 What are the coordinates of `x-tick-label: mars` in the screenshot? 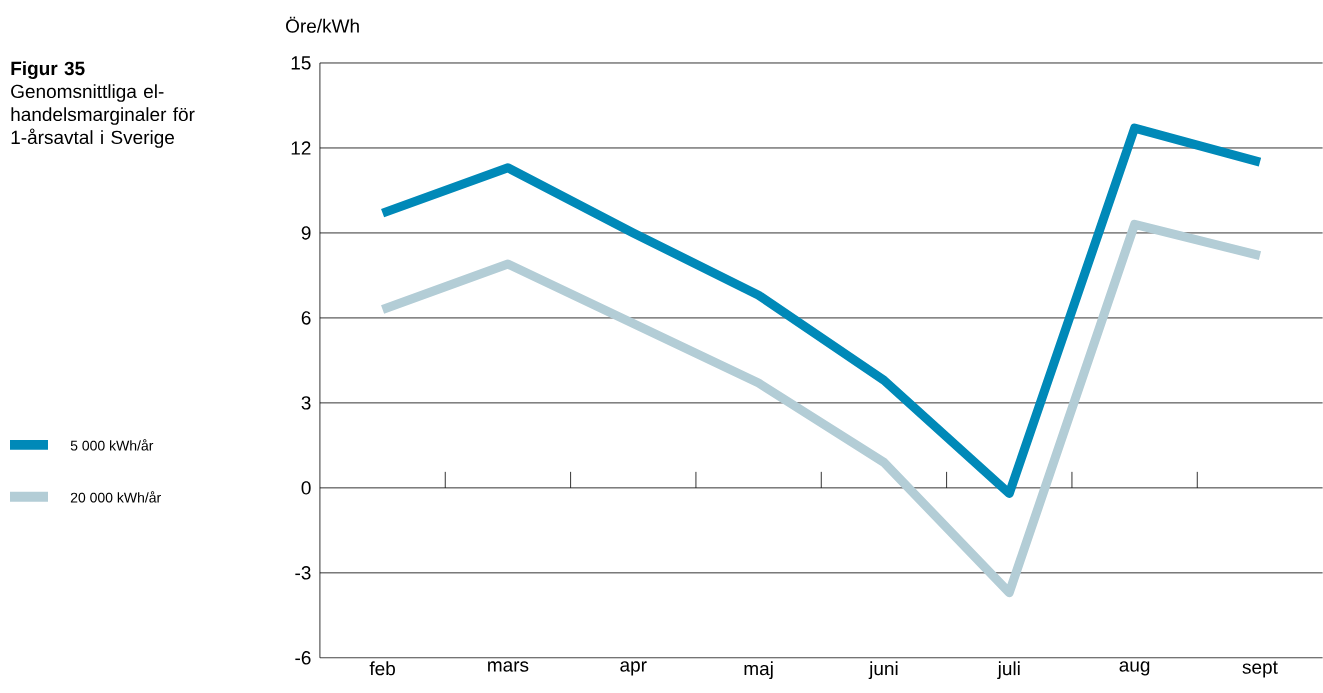 It's located at (508, 666).